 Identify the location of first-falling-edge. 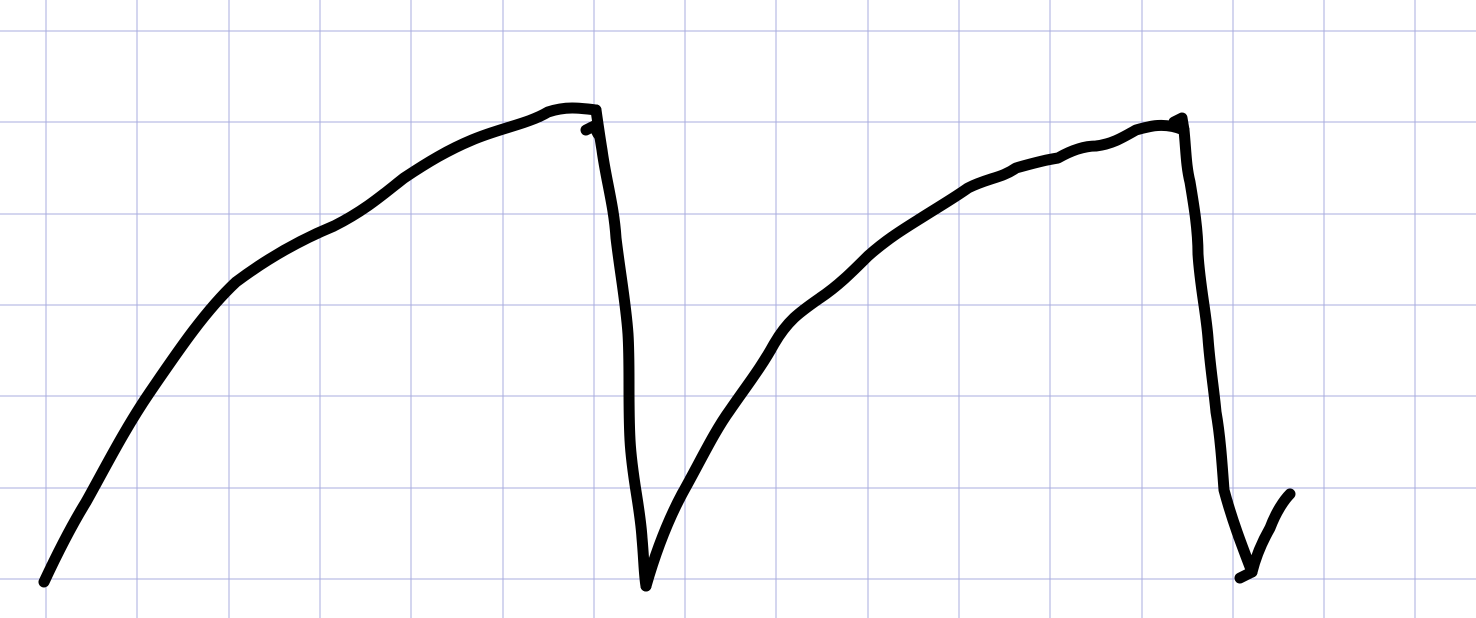
(621, 348).